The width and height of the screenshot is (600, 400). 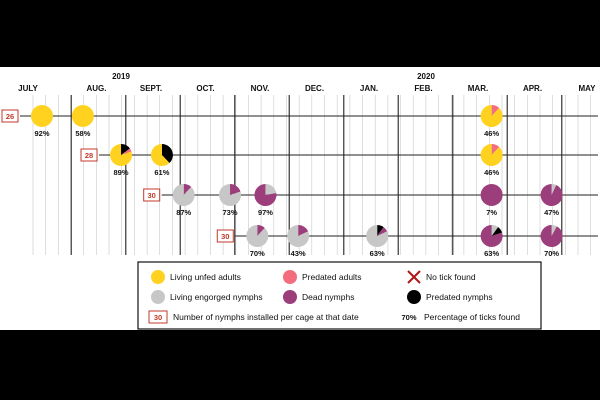 I want to click on pie-point: 70%, so click(x=257, y=241).